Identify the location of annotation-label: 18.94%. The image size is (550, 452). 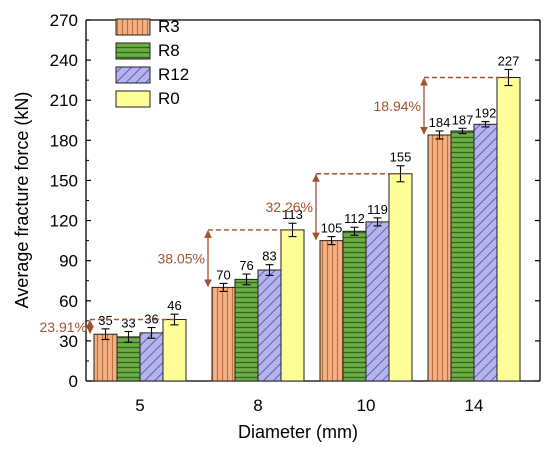
(397, 106).